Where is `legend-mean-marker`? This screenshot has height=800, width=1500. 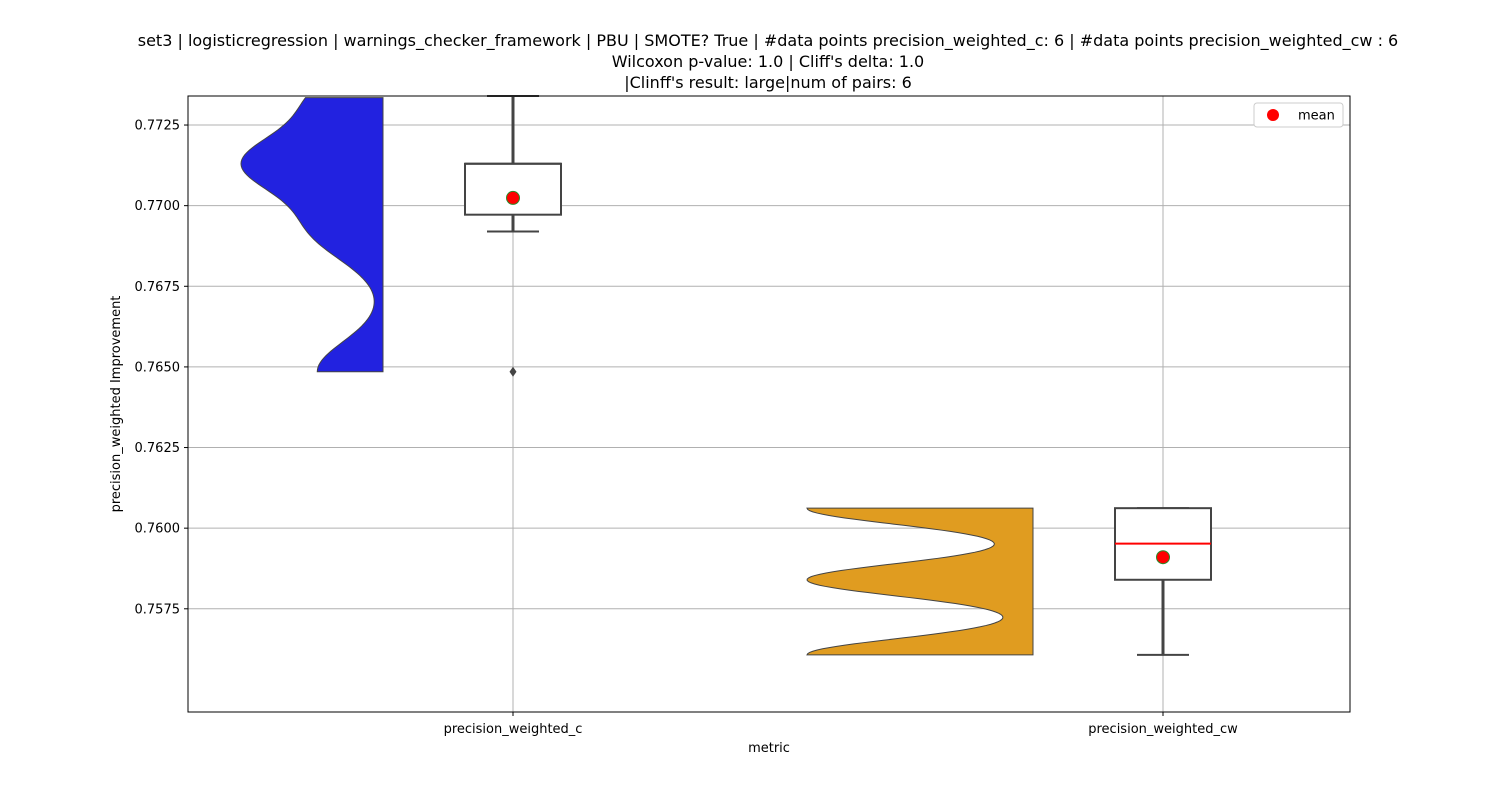
legend-mean-marker is located at coordinates (1273, 115).